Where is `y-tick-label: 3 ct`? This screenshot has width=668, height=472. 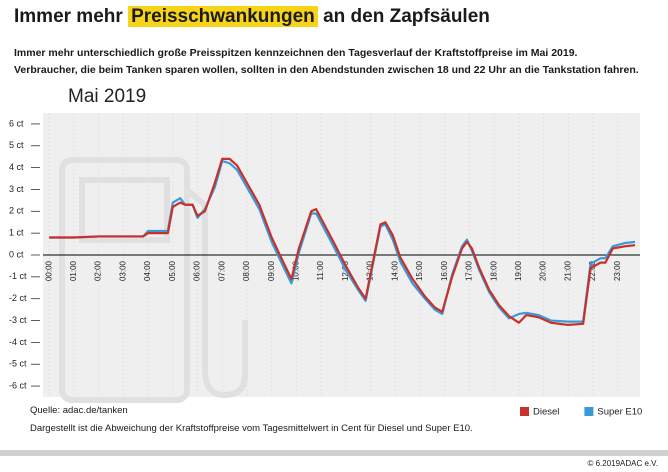 y-tick-label: 3 ct is located at coordinates (16, 189).